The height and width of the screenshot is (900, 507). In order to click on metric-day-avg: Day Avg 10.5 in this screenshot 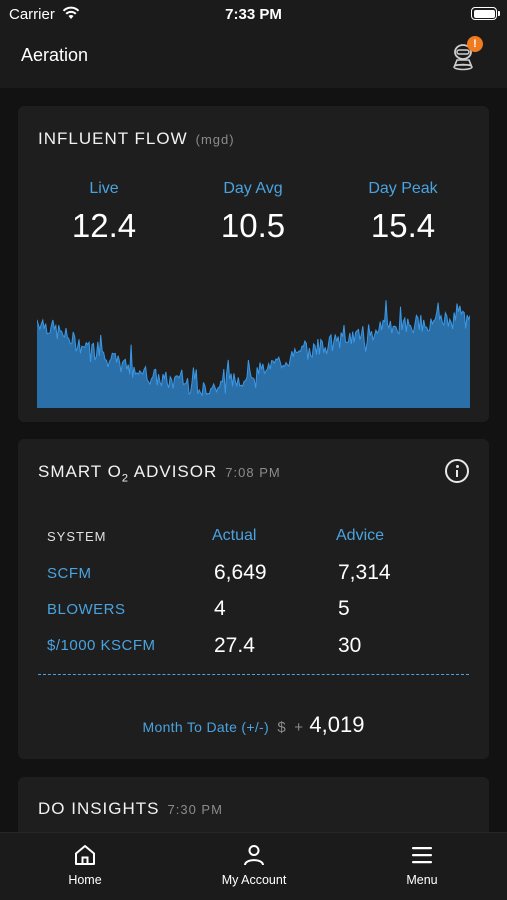, I will do `click(253, 212)`.